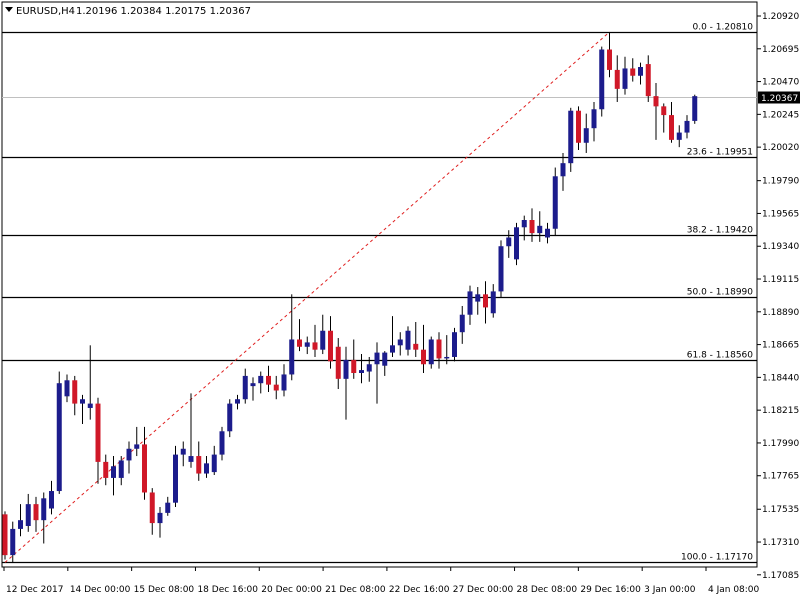  I want to click on fib-level-label: 0.0 - 1.20810, so click(723, 28).